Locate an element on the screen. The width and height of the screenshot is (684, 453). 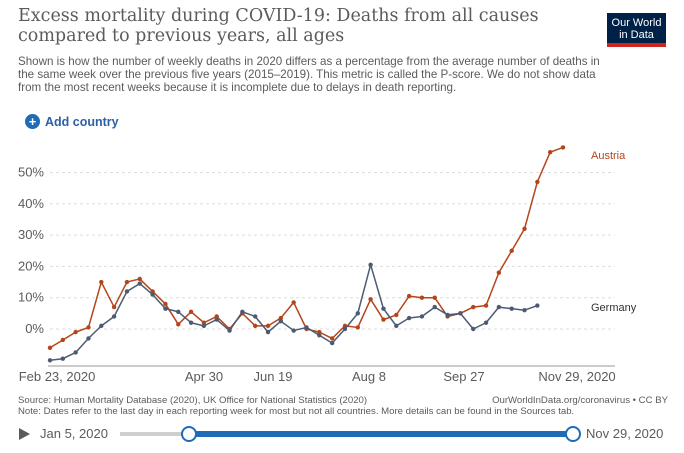
x-tick-label: Apr 30 is located at coordinates (204, 376).